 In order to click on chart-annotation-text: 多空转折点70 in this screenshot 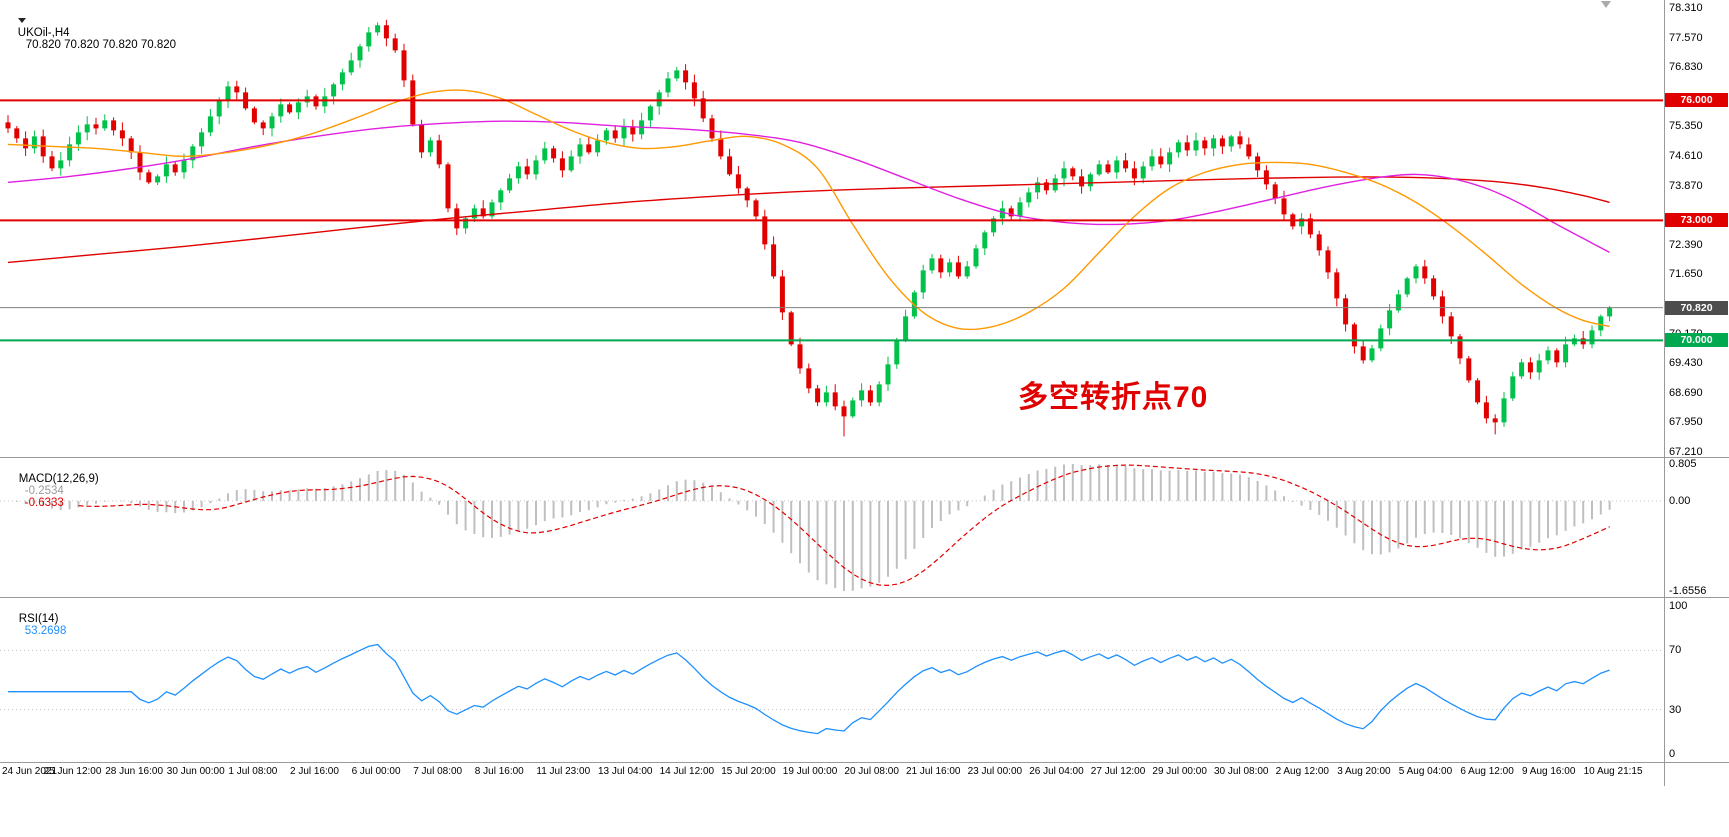, I will do `click(1113, 397)`.